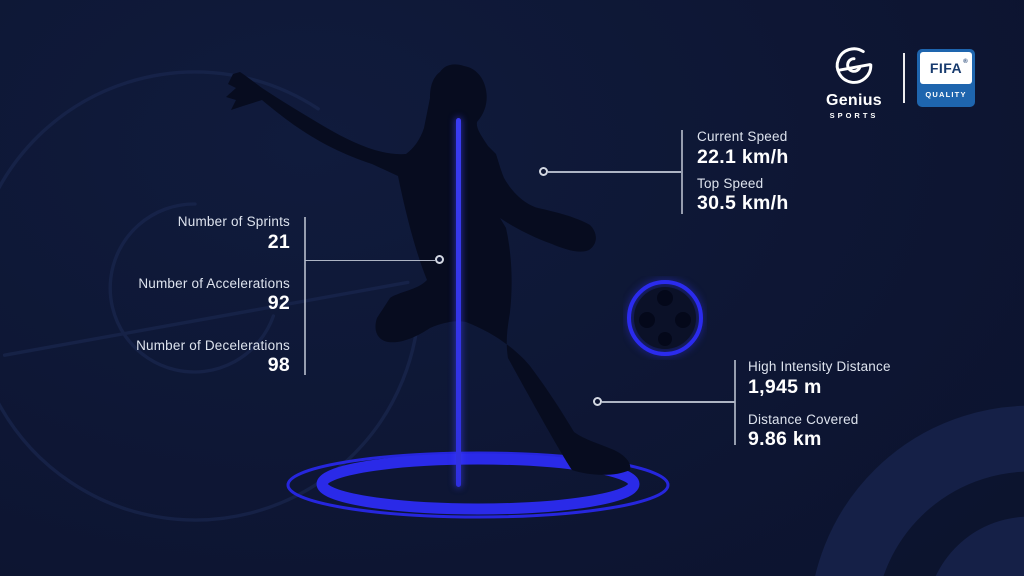 The width and height of the screenshot is (1024, 576). Describe the element at coordinates (278, 241) in the screenshot. I see `stat-value: 21` at that location.